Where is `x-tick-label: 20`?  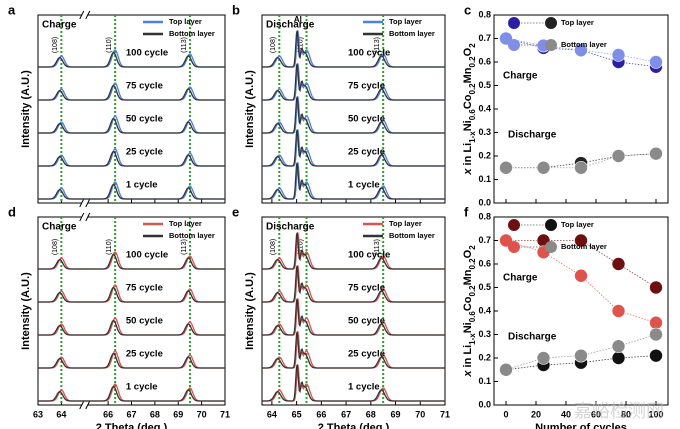
x-tick-label: 20 is located at coordinates (536, 414).